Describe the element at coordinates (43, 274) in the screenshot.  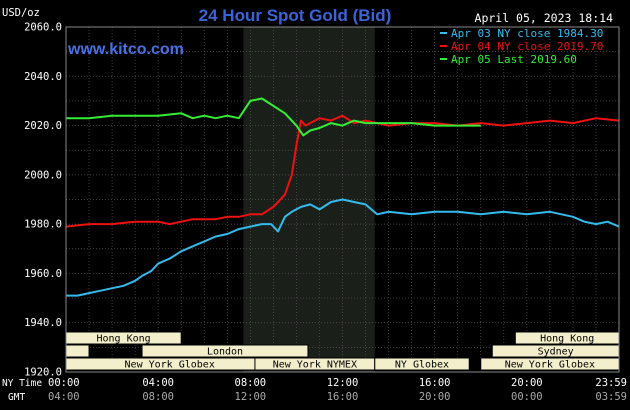
I see `y-tick-label: 1960.0` at that location.